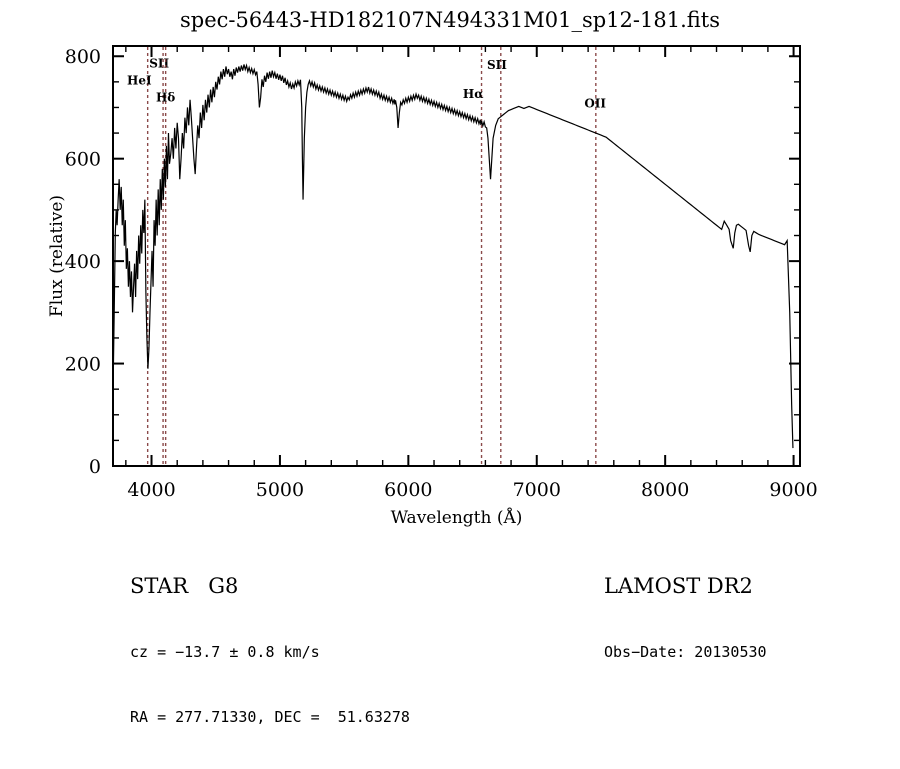 The width and height of the screenshot is (900, 769). Describe the element at coordinates (537, 490) in the screenshot. I see `x-tick-label: 7000` at that location.